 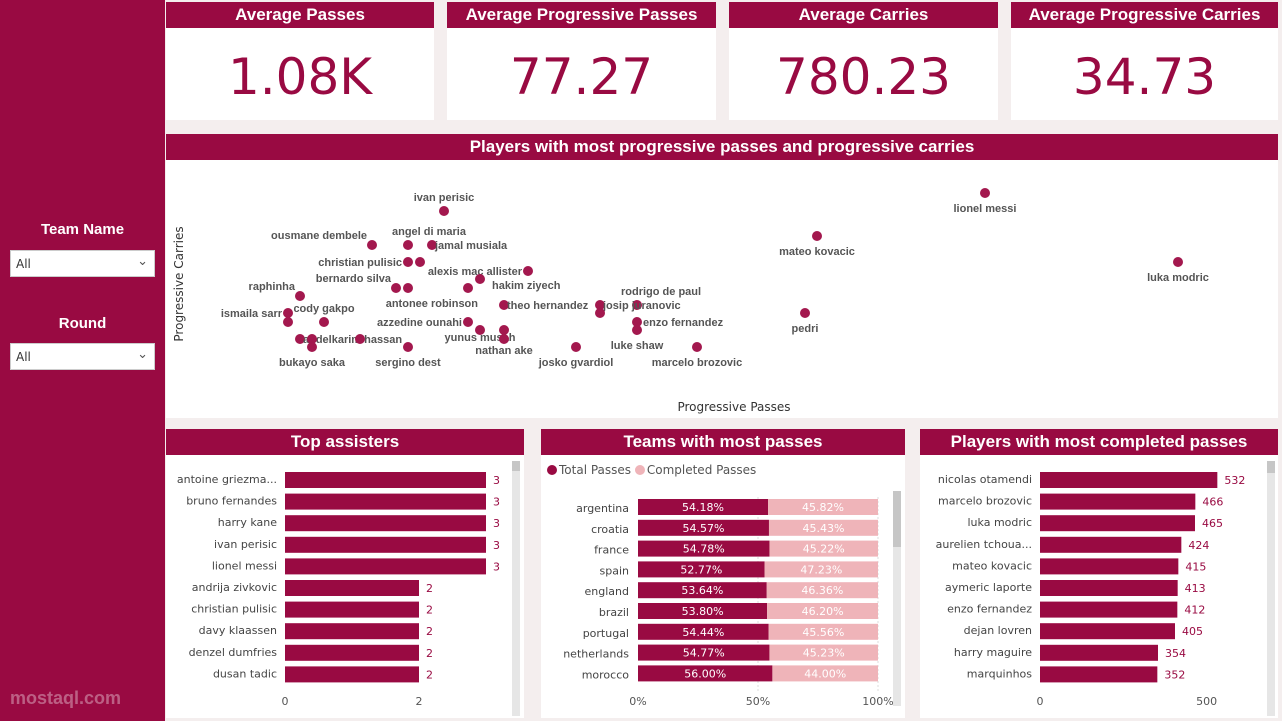 What do you see at coordinates (233, 652) in the screenshot?
I see `bar-category-label: denzel dumfries` at bounding box center [233, 652].